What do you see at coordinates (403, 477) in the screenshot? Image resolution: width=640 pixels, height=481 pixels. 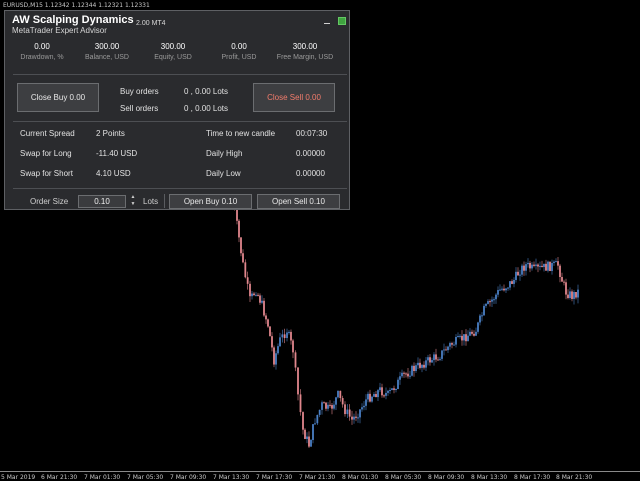 I see `time-axis-label: 8 Mar 05:30` at bounding box center [403, 477].